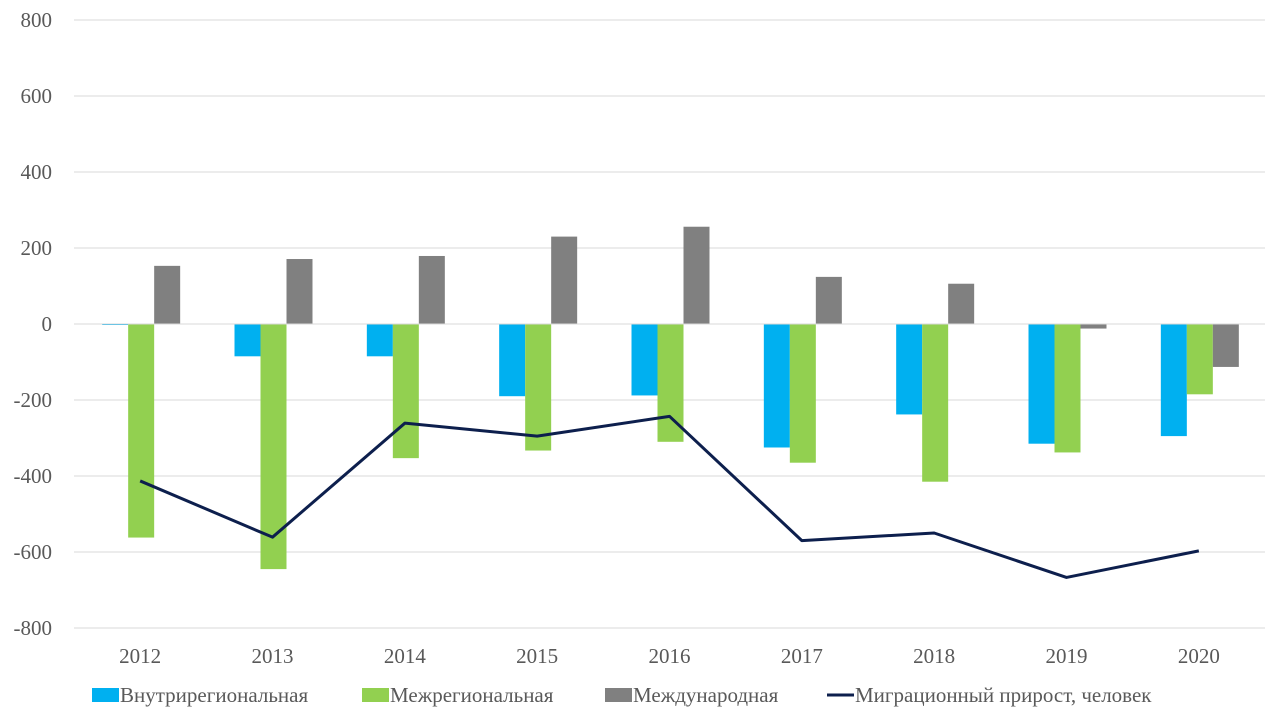 This screenshot has width=1280, height=725. What do you see at coordinates (37, 172) in the screenshot?
I see `y-tick-label: 400` at bounding box center [37, 172].